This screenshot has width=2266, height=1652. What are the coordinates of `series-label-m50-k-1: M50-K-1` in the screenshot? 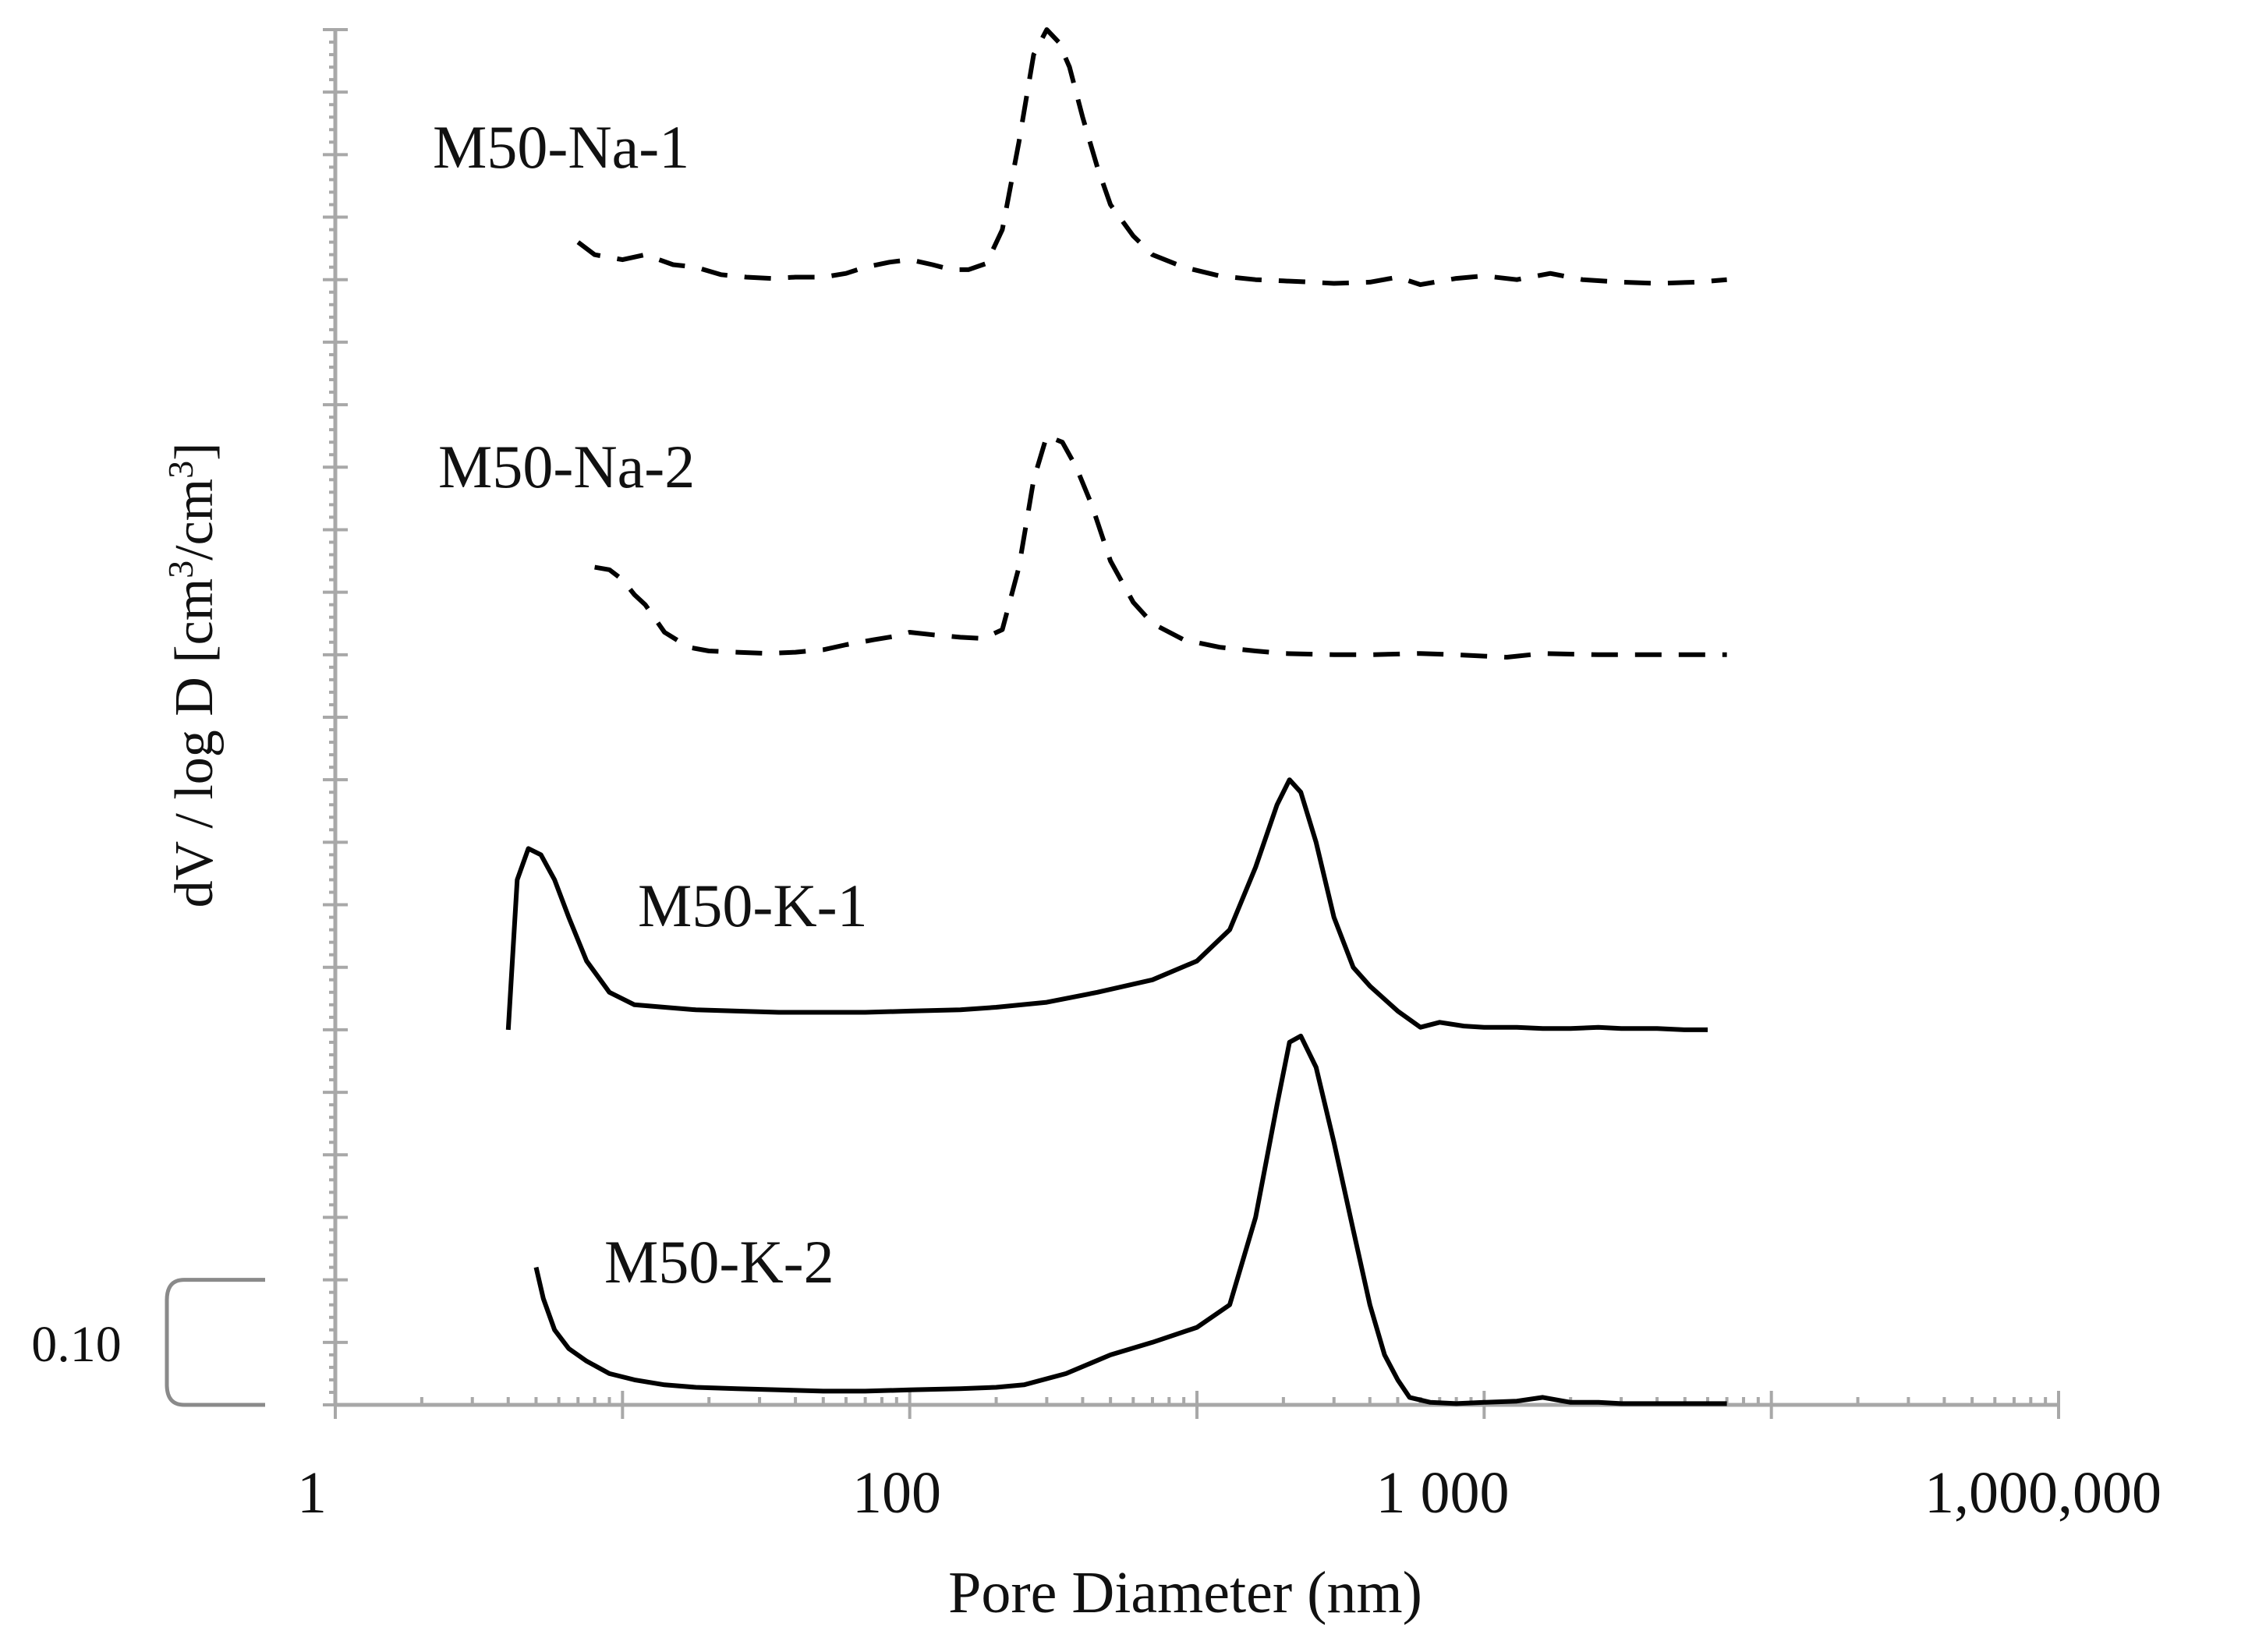 It's located at (753, 905).